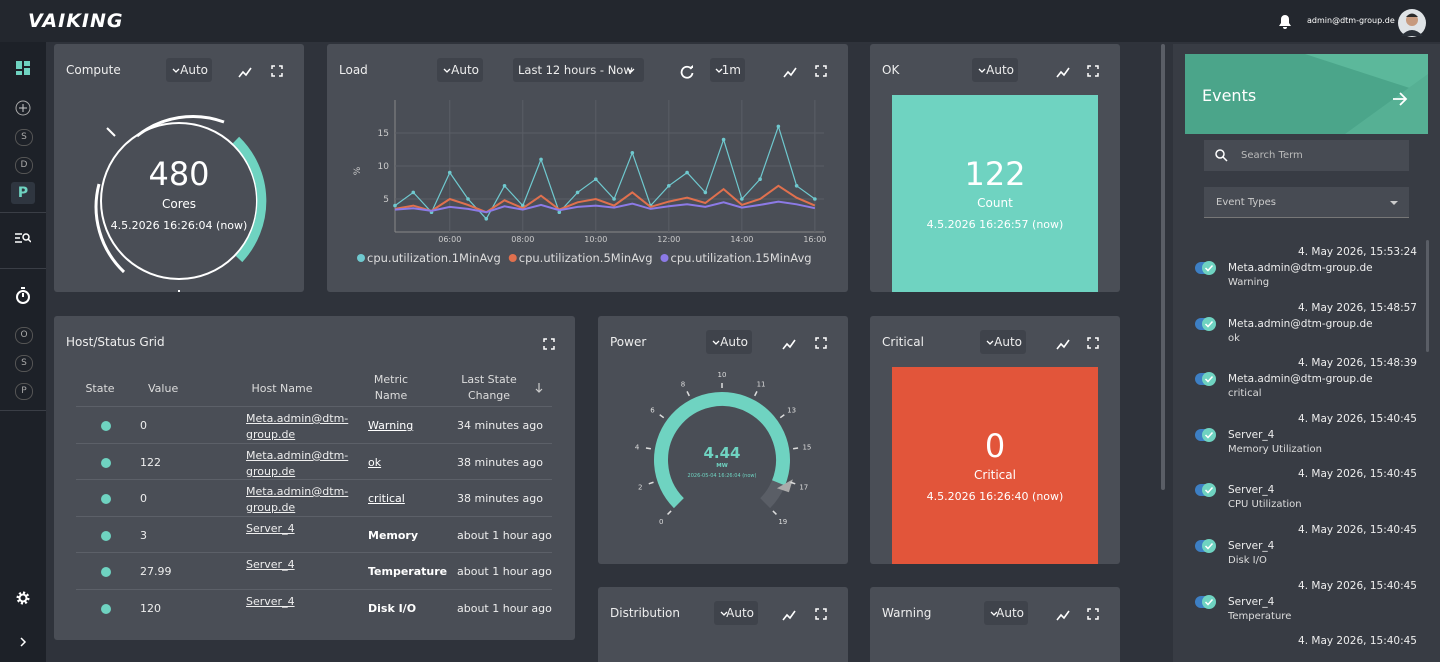 This screenshot has width=1440, height=662. I want to click on gauge-tick-label: 8, so click(683, 384).